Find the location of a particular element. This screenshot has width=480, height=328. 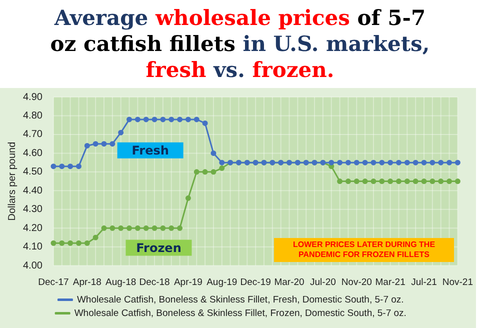

x-tick-label: Apr-19 is located at coordinates (188, 282).